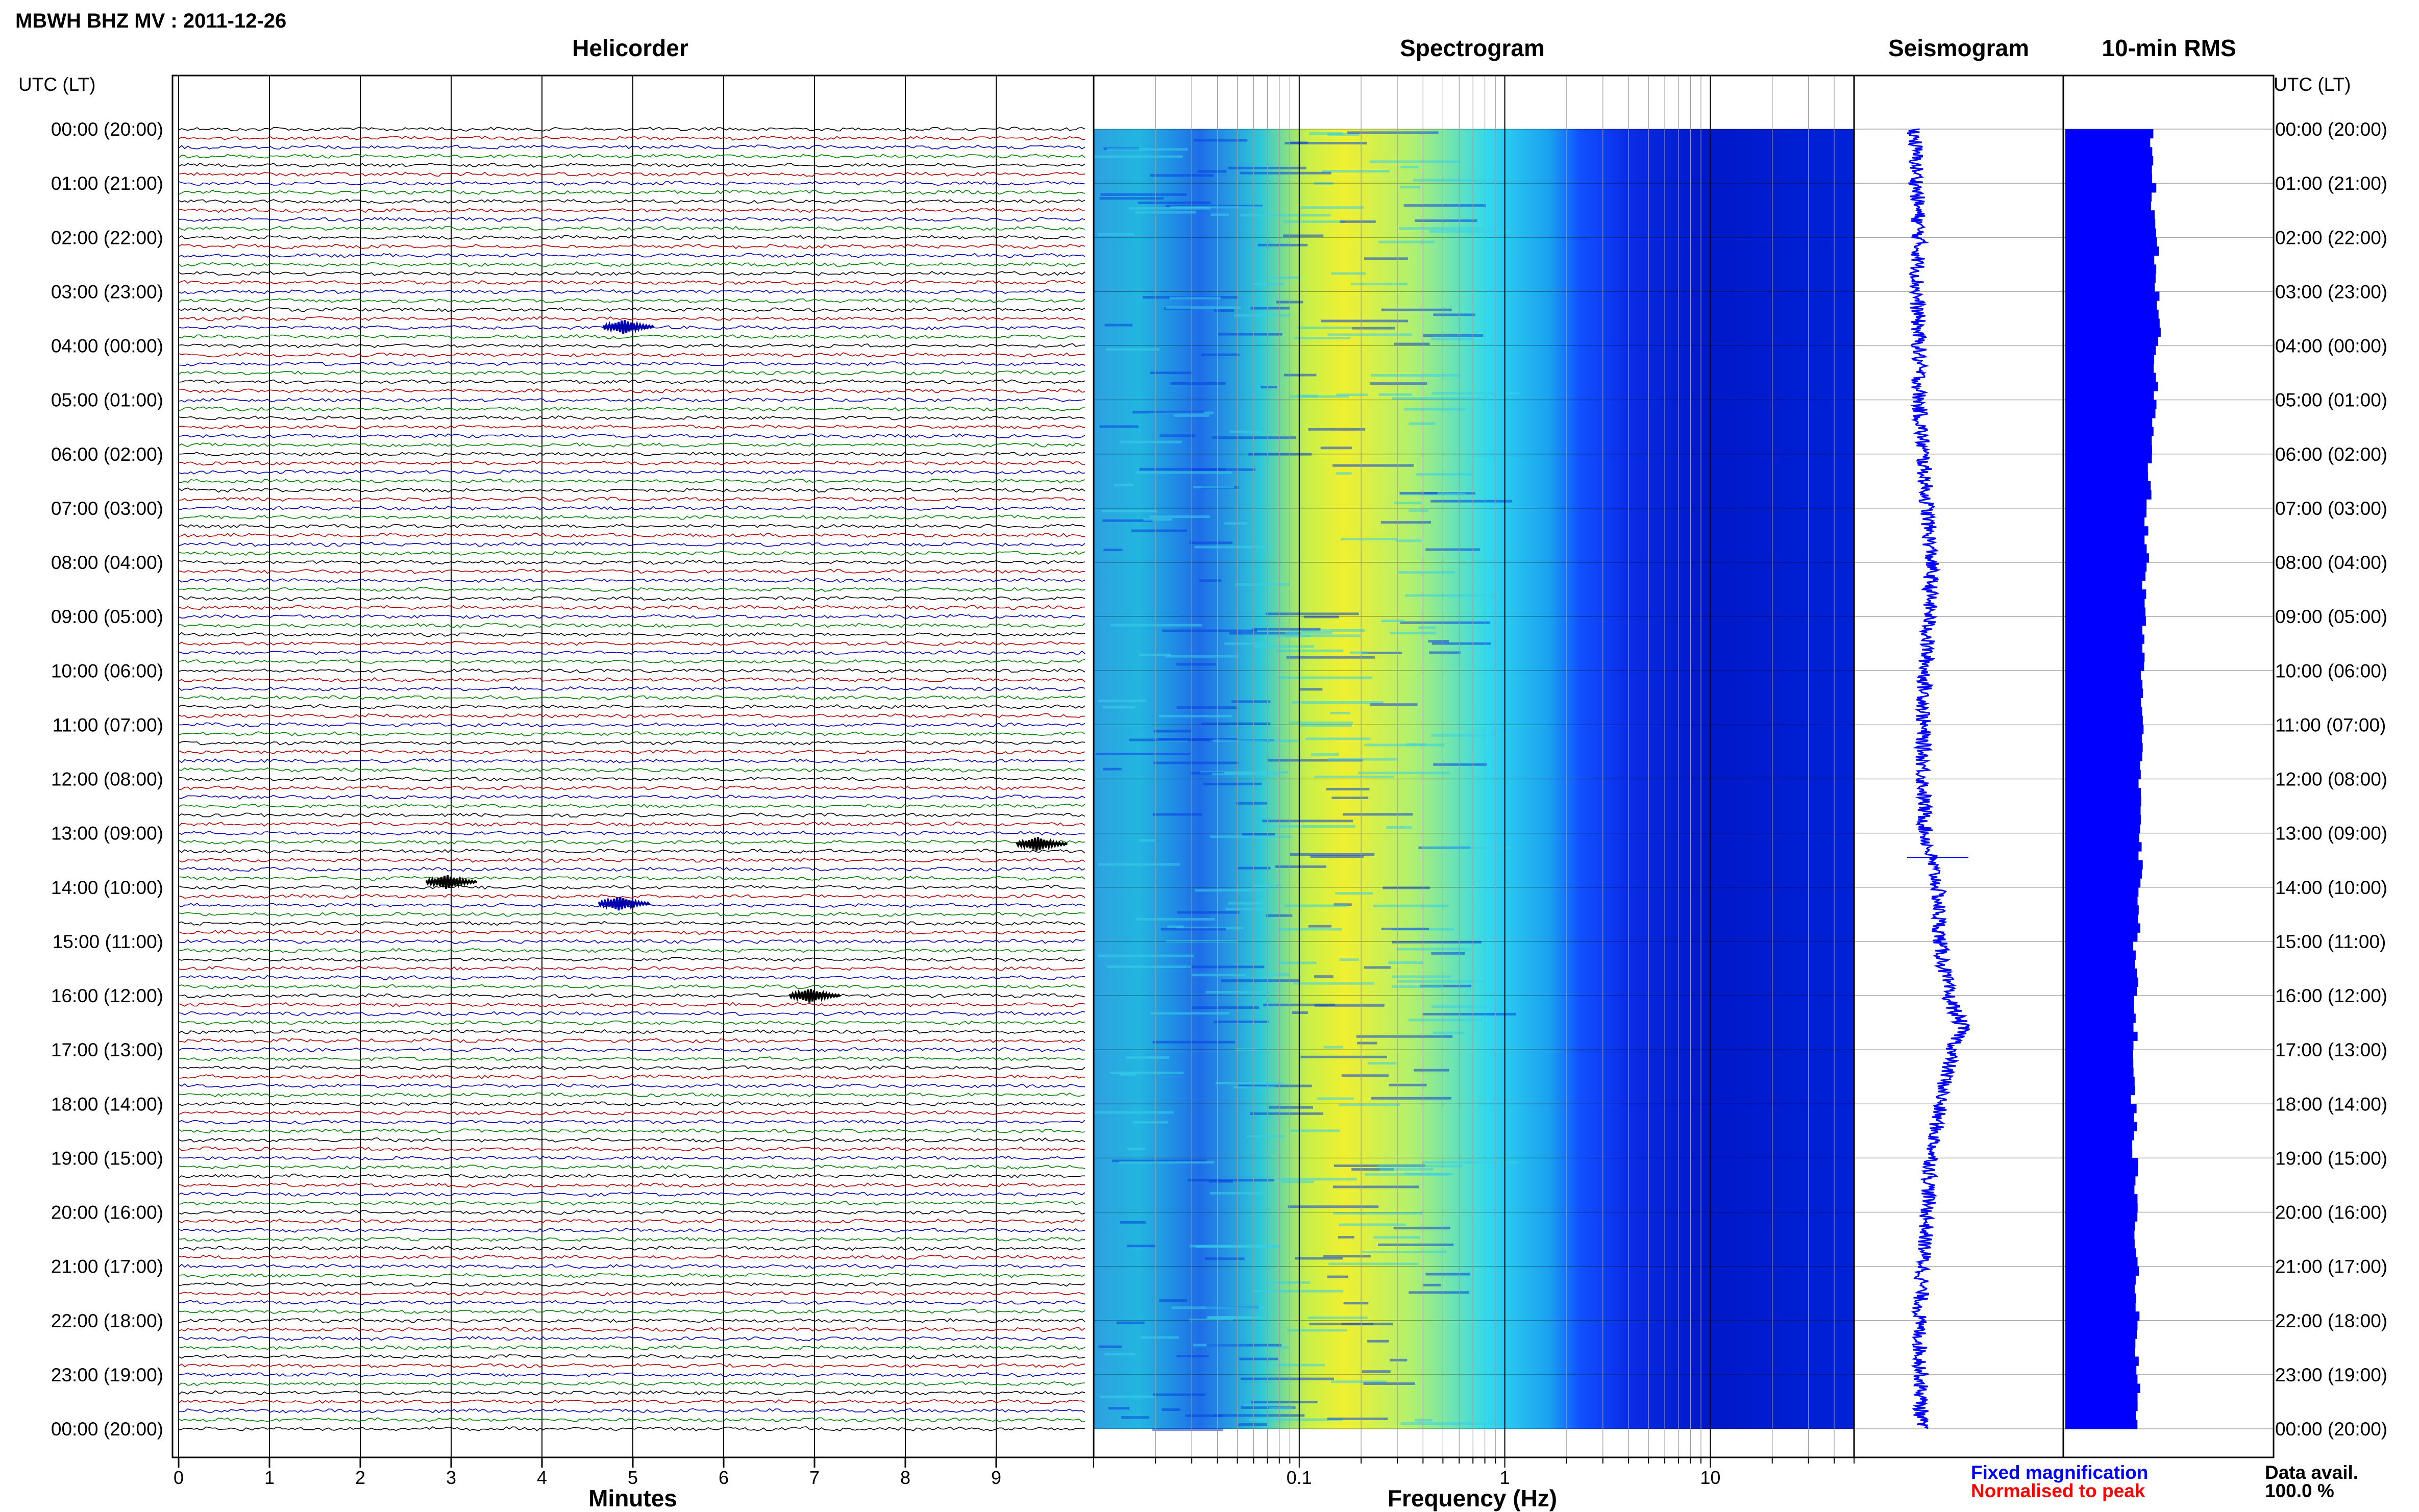 This screenshot has width=2419, height=1512. Describe the element at coordinates (2331, 1104) in the screenshot. I see `time-label-right: 18:00 (14:00)` at that location.